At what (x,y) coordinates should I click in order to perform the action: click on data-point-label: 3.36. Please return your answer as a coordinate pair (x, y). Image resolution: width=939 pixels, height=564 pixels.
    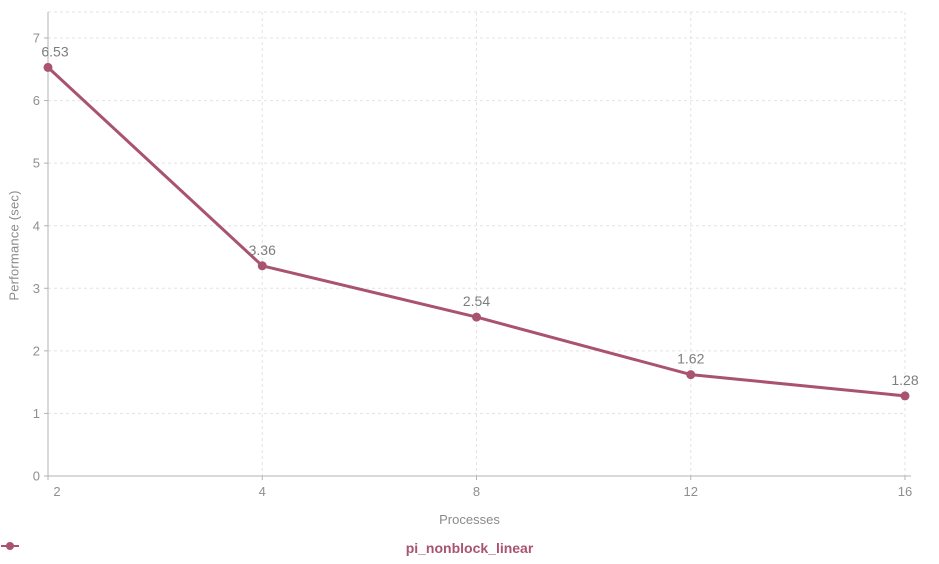
    Looking at the image, I should click on (262, 250).